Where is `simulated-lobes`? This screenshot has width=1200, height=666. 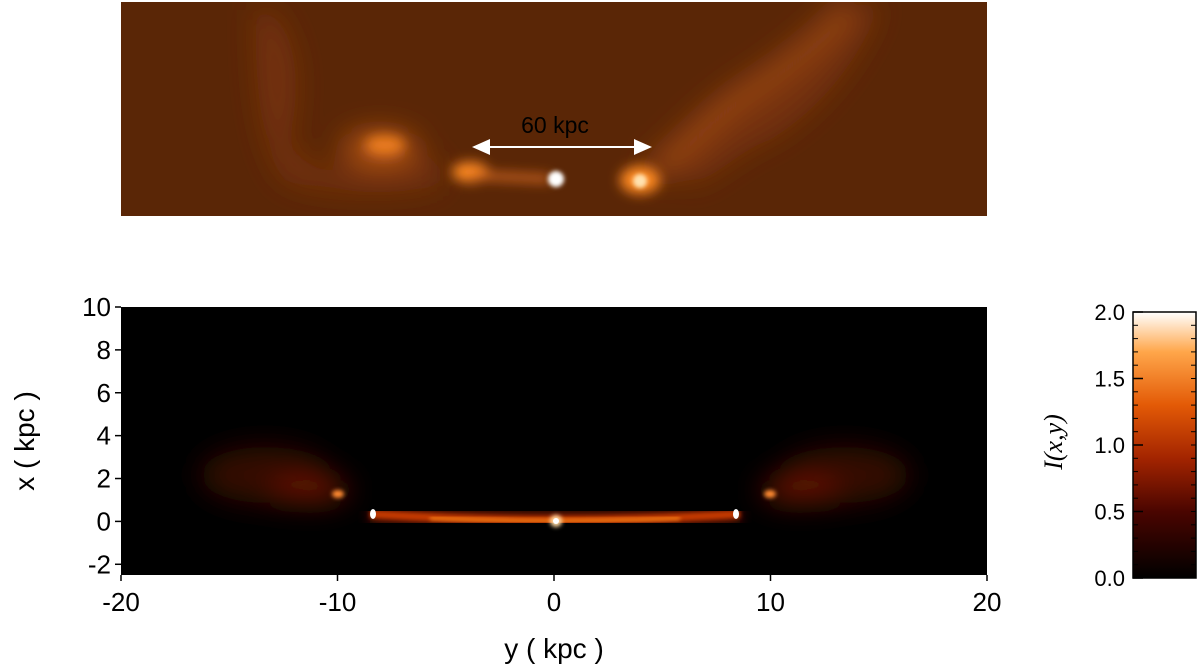
simulated-lobes is located at coordinates (555, 475).